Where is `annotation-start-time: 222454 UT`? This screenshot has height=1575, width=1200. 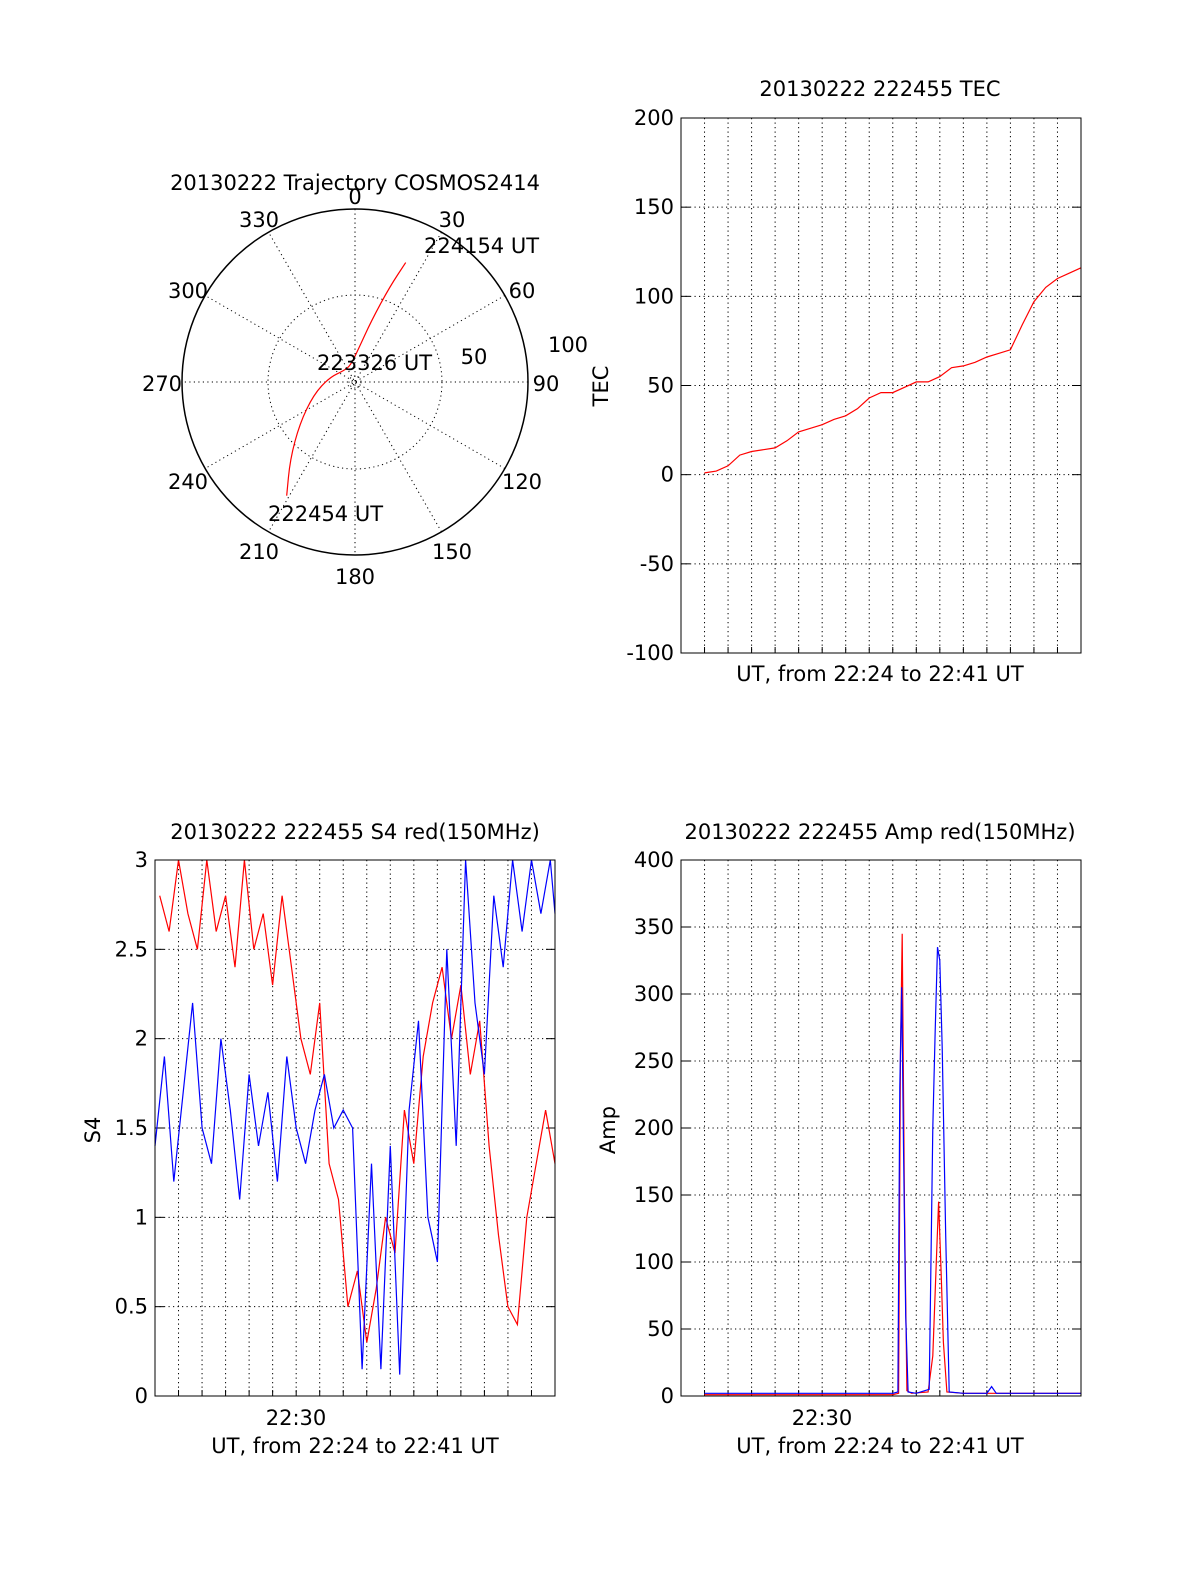
annotation-start-time: 222454 UT is located at coordinates (325, 514).